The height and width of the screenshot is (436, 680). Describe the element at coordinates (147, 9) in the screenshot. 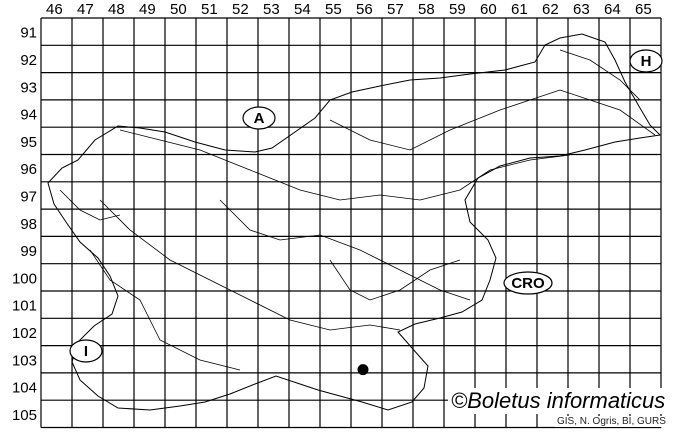

I see `column-label: 49` at that location.